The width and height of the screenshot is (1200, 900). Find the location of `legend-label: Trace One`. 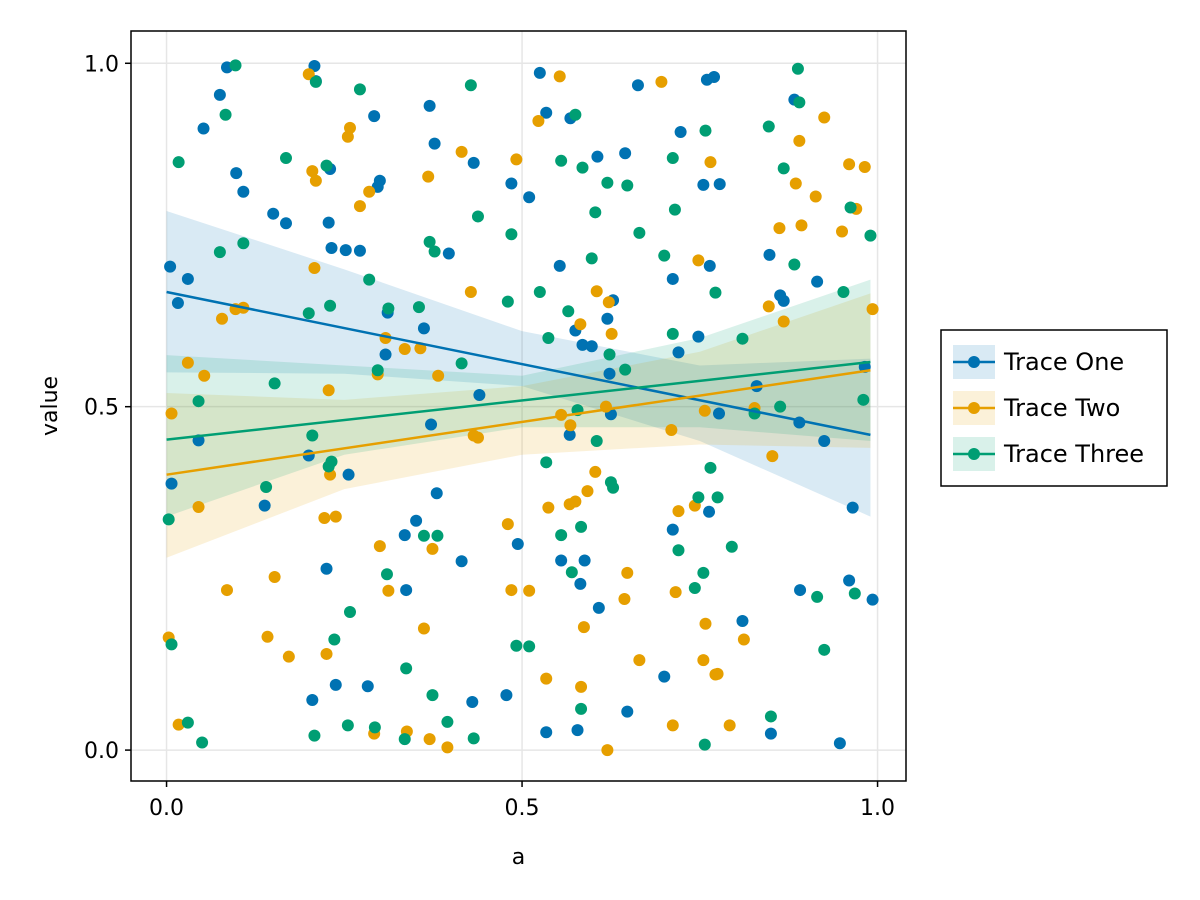

legend-label: Trace One is located at coordinates (1063, 362).